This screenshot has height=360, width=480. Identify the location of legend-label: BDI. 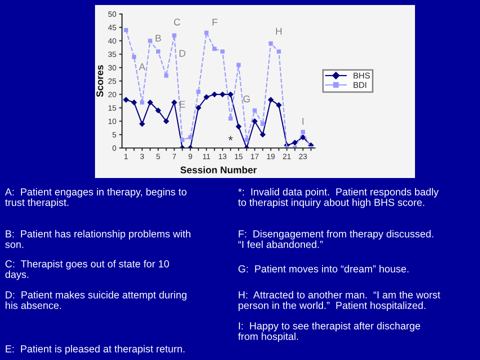
(360, 85).